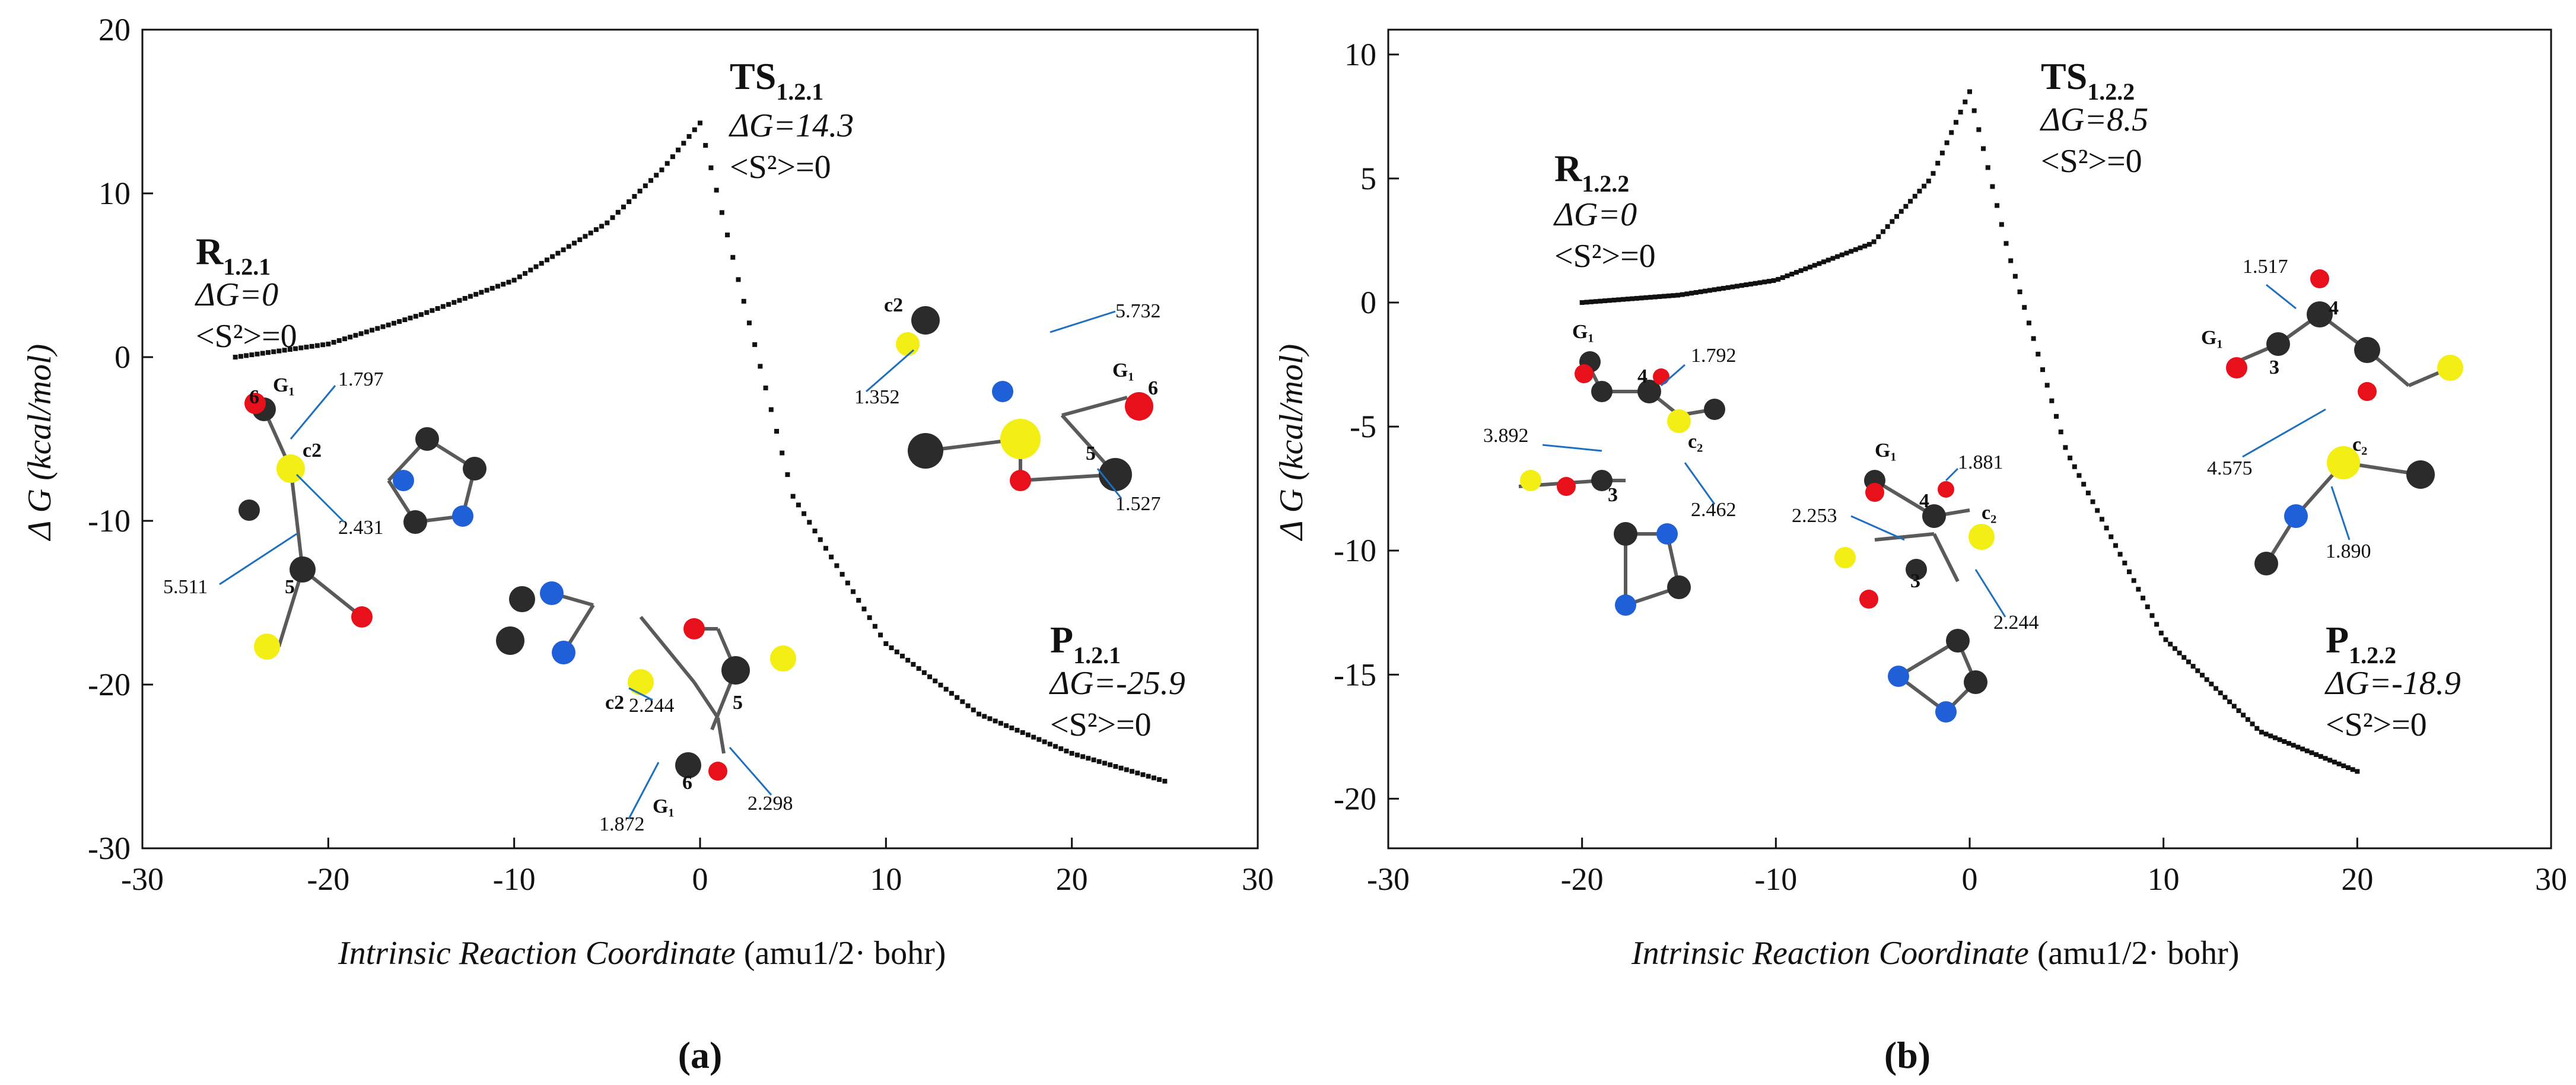 This screenshot has width=2576, height=1085. I want to click on y-tick-label: -10, so click(1355, 550).